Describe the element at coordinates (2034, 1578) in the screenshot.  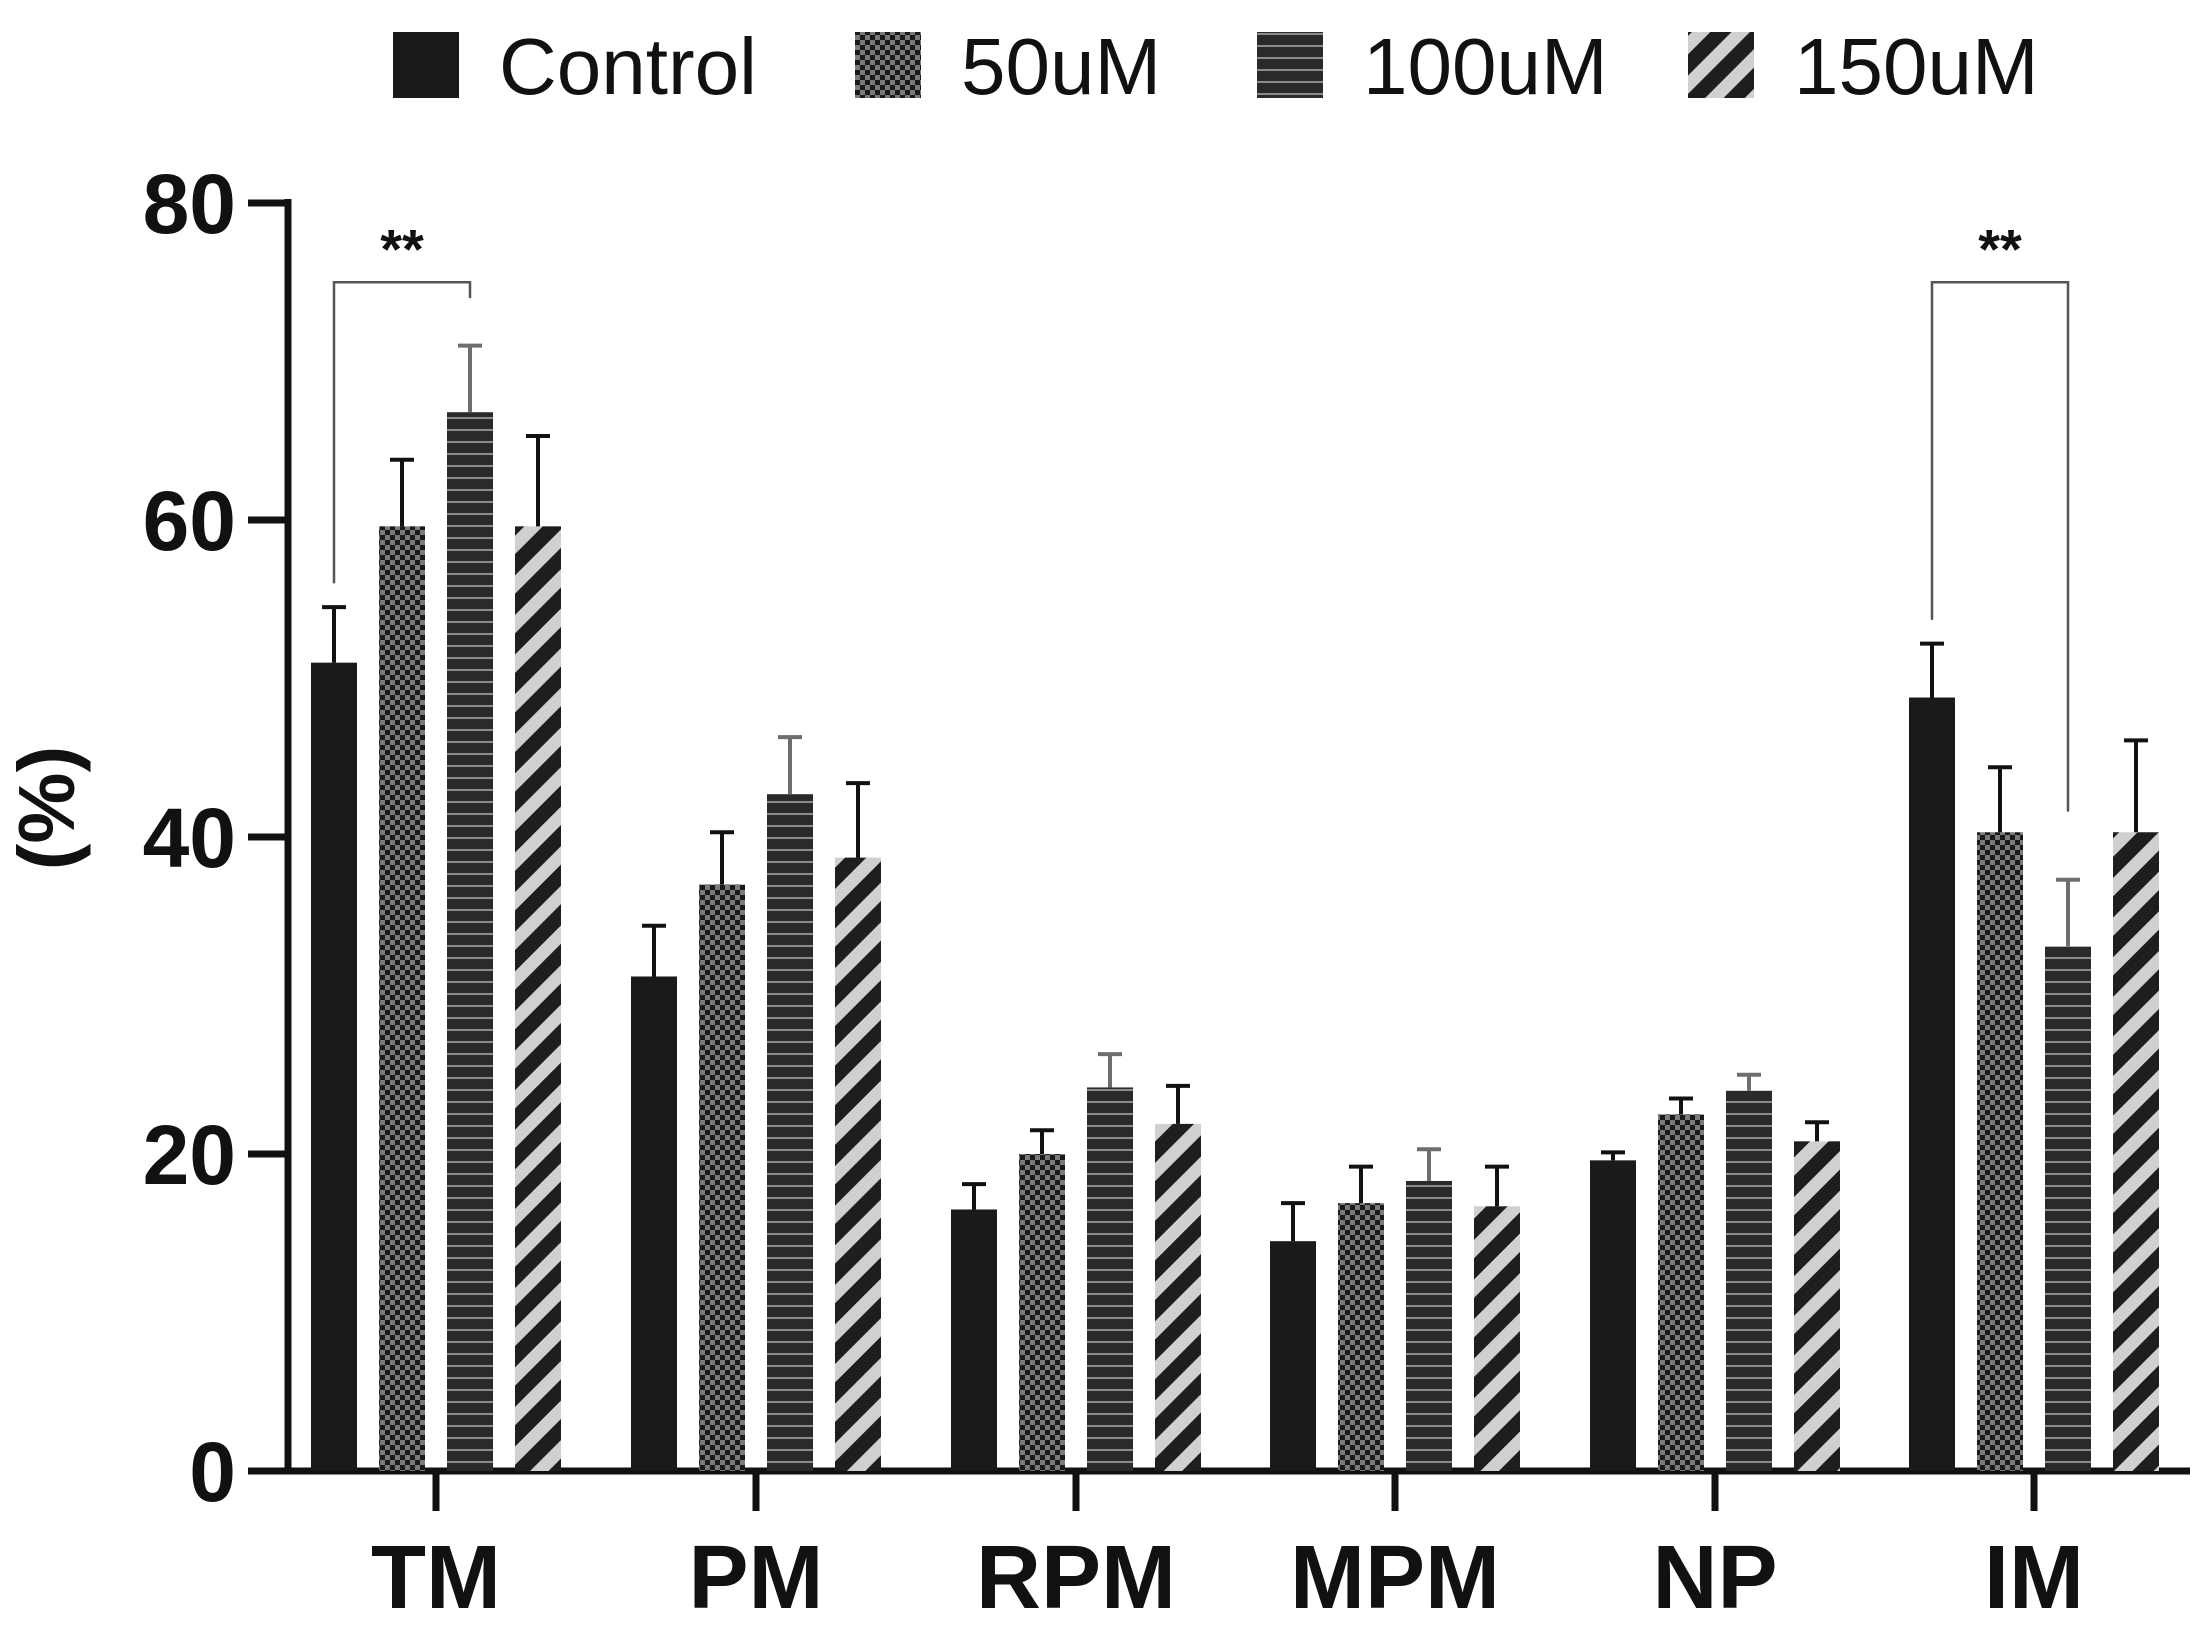
I see `x-tick-label-im: IM` at that location.